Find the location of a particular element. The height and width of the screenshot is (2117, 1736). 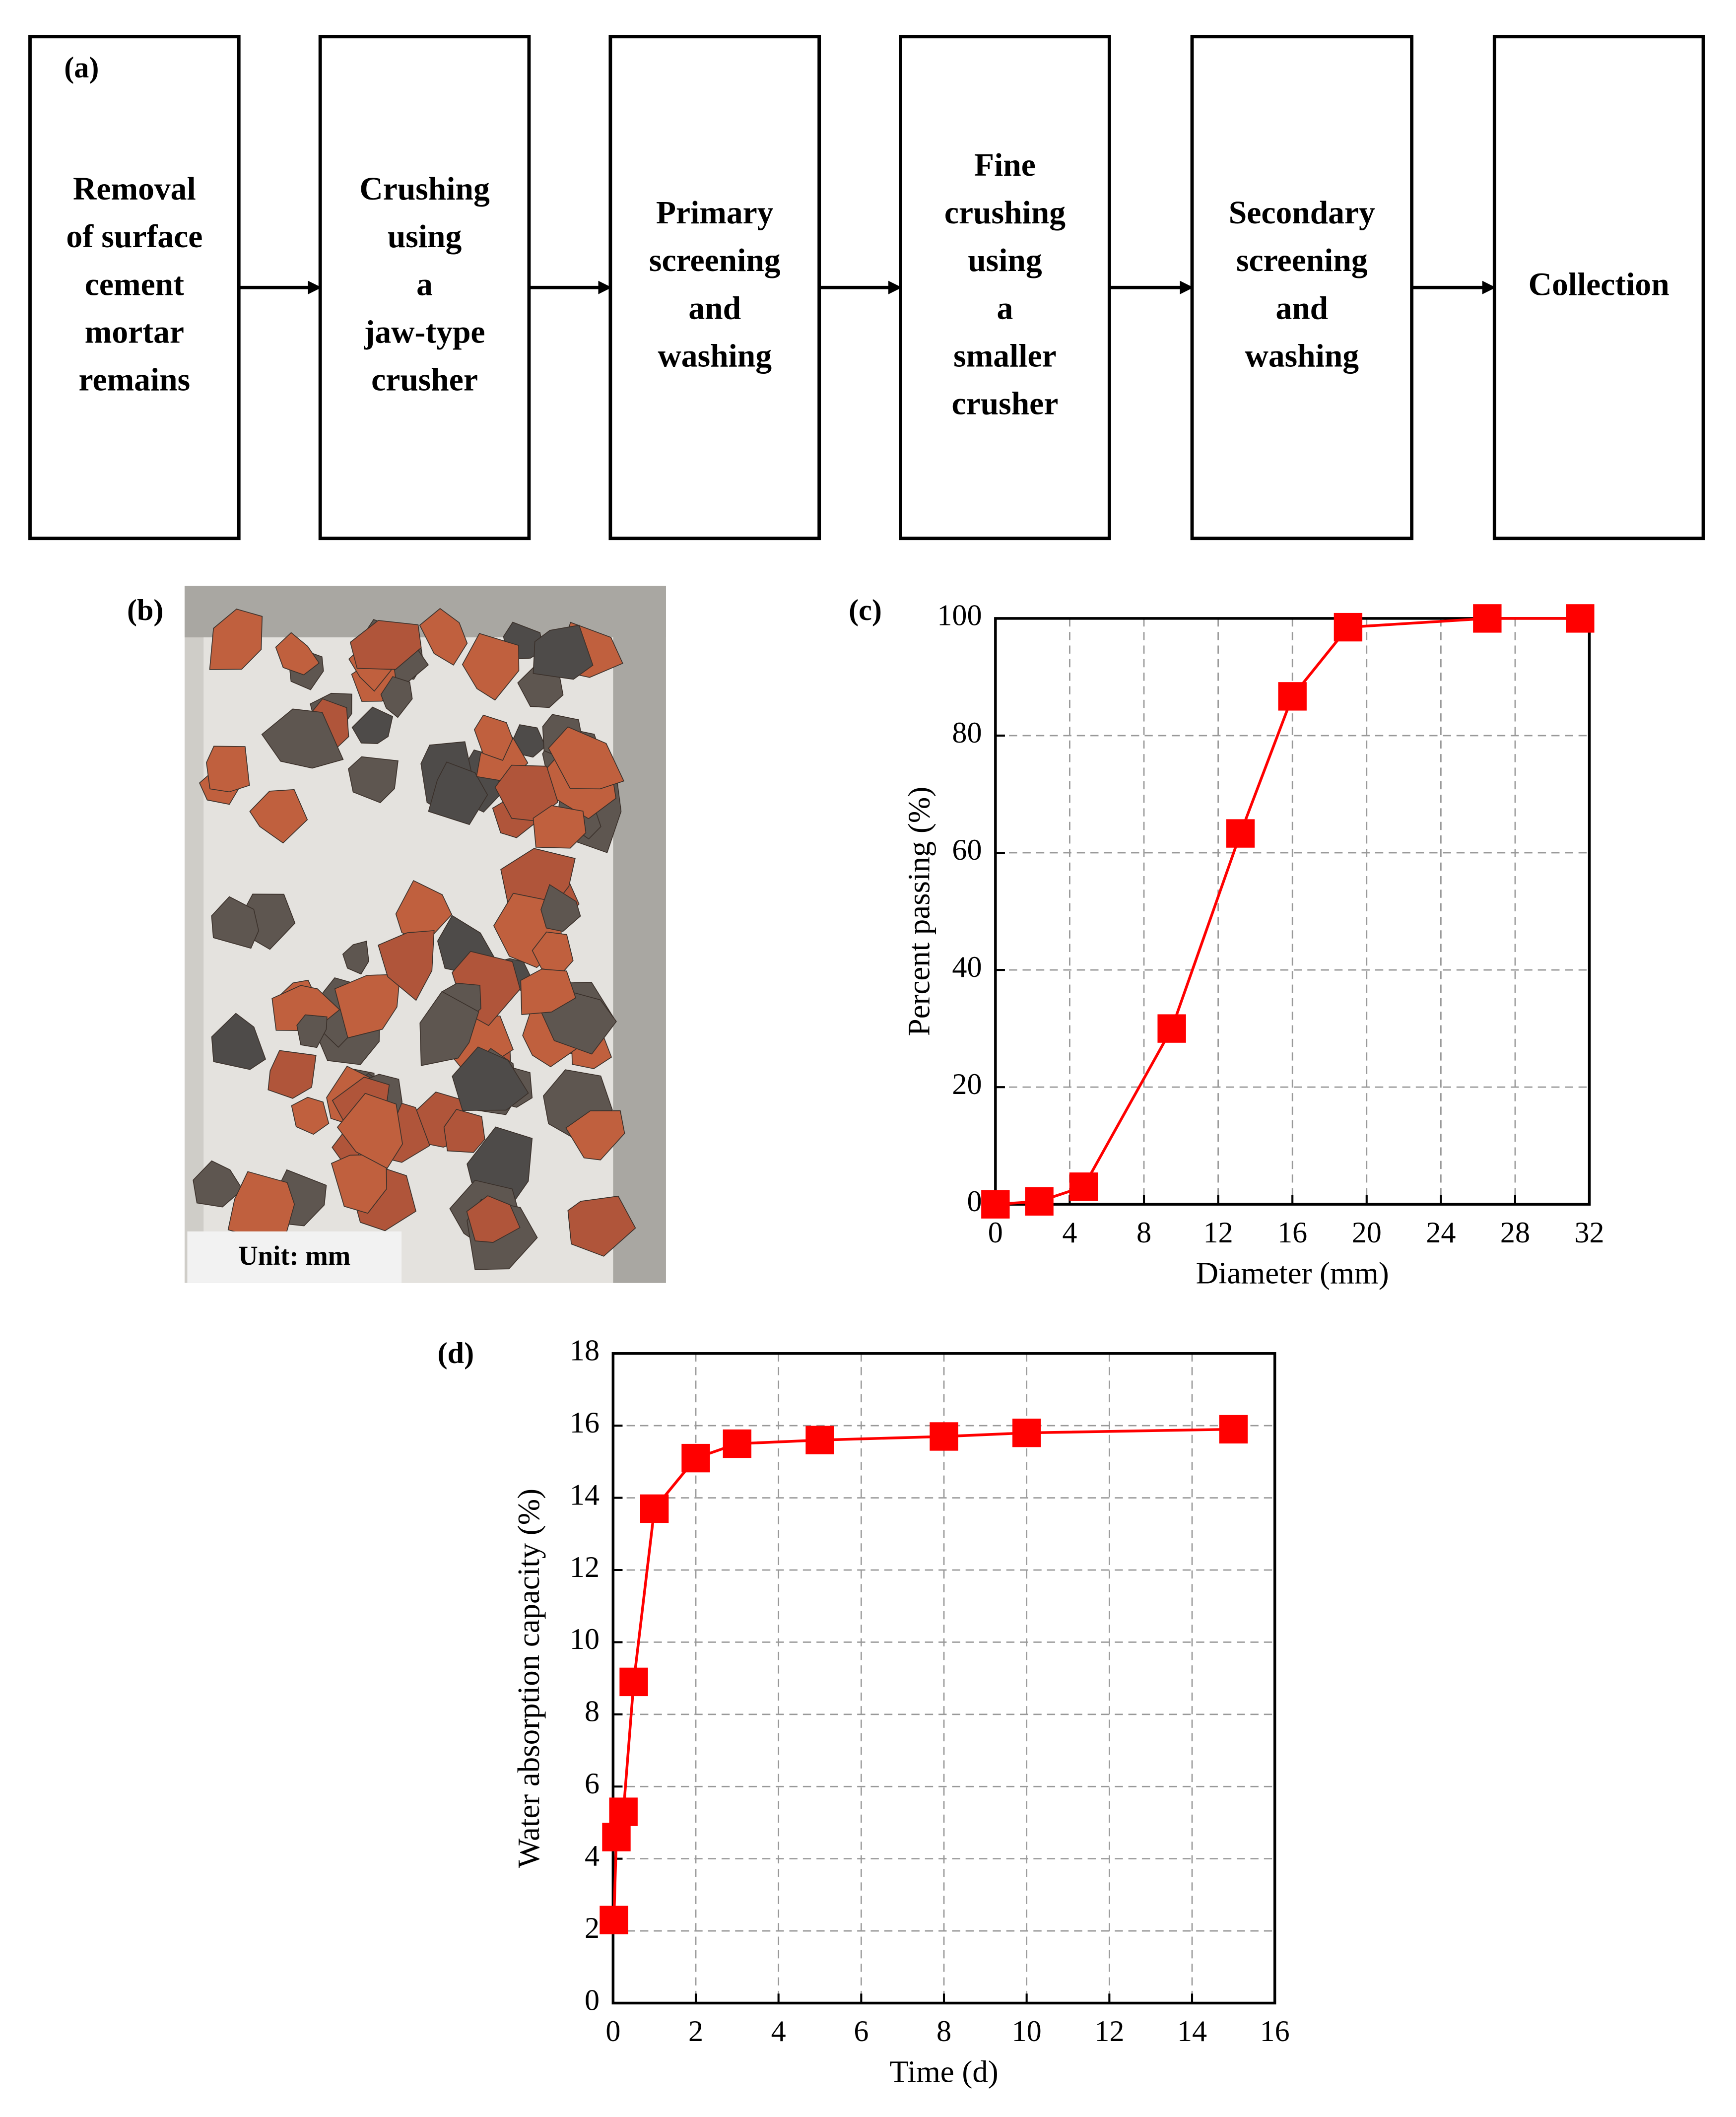

y-tick-label: 40 is located at coordinates (967, 967).